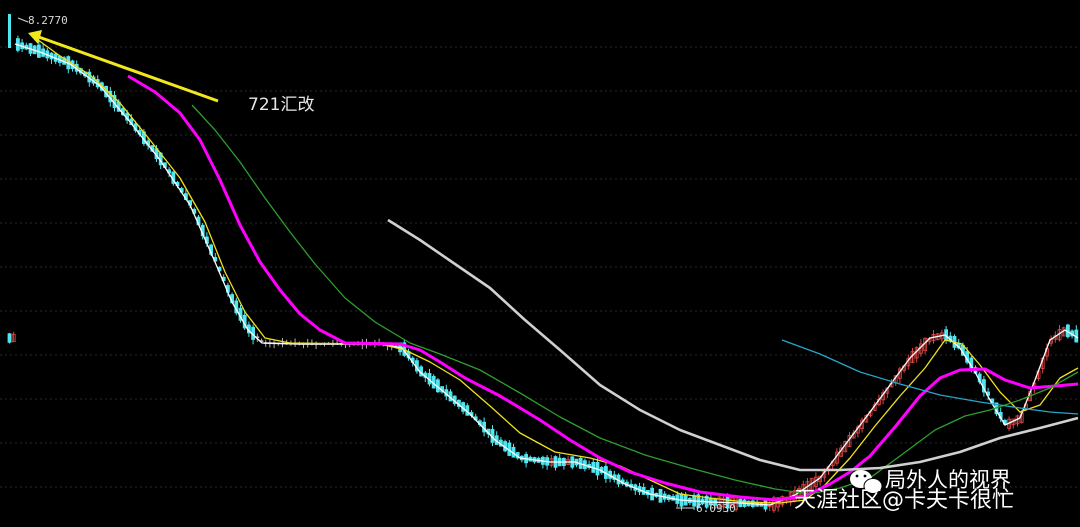 The image size is (1080, 527). What do you see at coordinates (904, 500) in the screenshot?
I see `watermark-line2: 天涯社区@卡夫卡很忙` at bounding box center [904, 500].